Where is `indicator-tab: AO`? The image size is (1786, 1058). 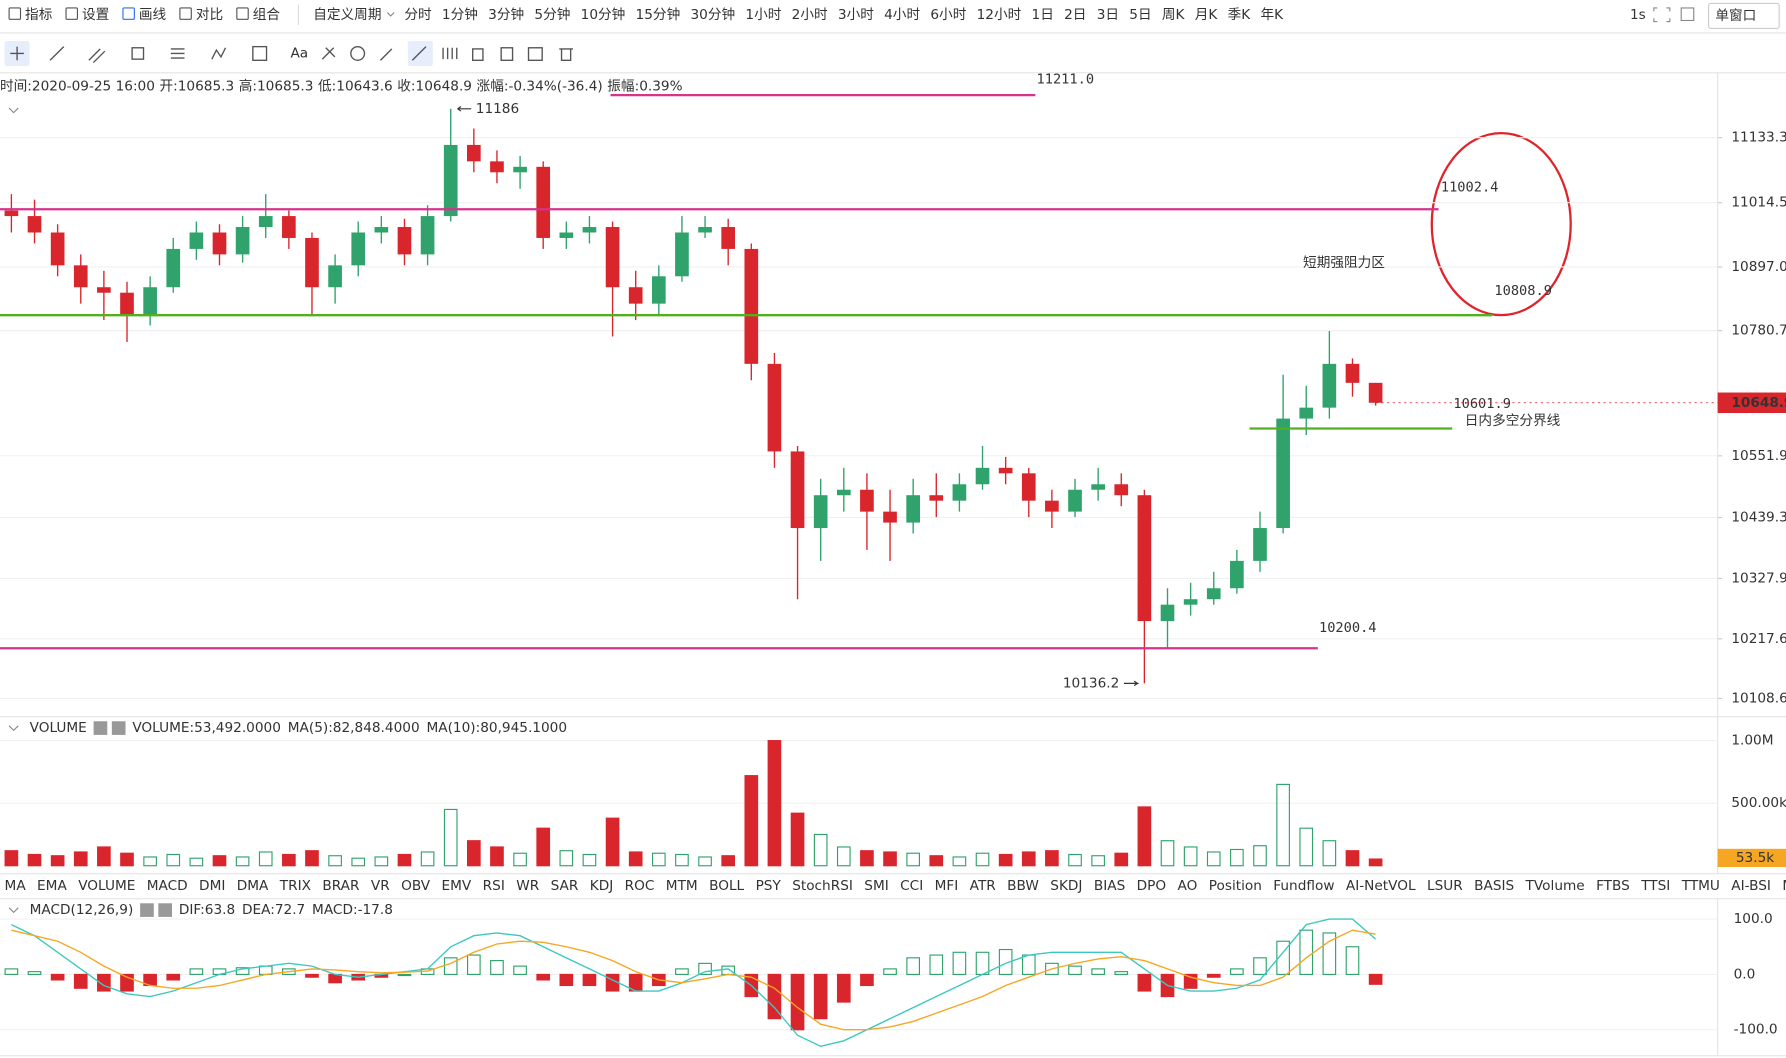
indicator-tab: AO is located at coordinates (1188, 886).